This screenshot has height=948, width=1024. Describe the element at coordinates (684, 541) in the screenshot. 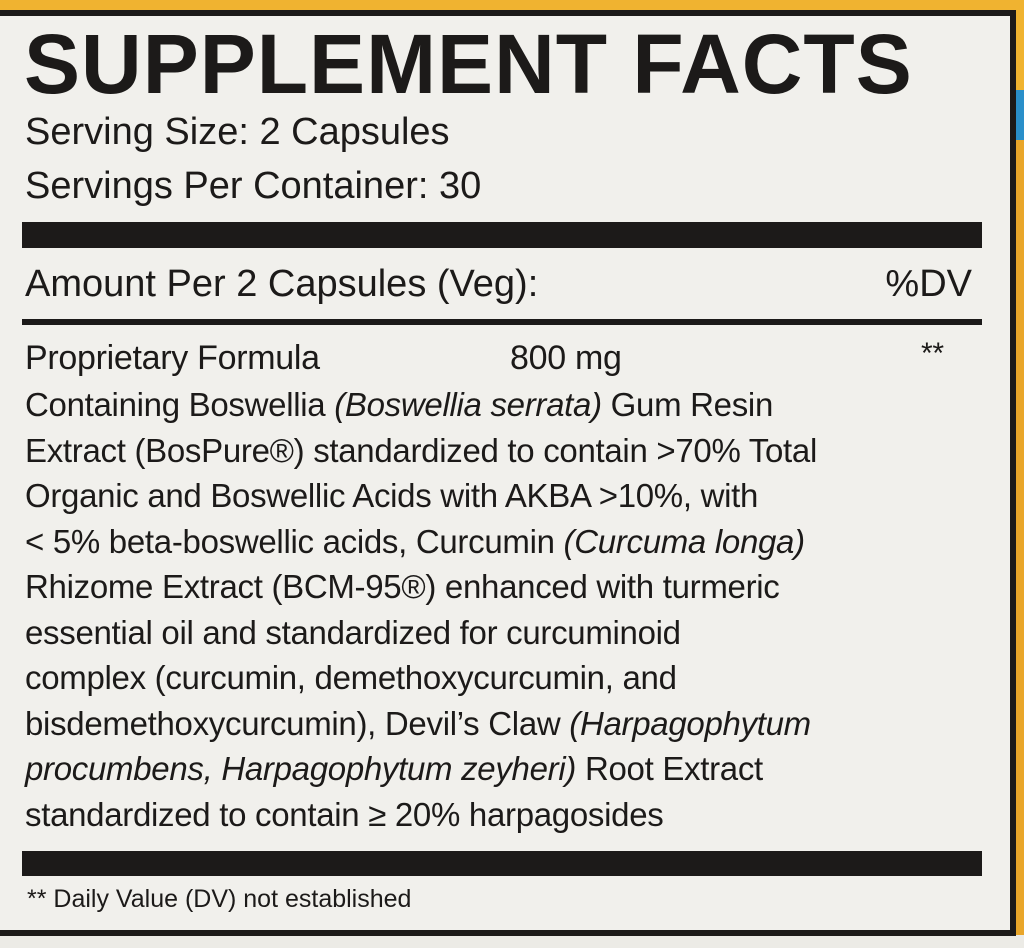

I see `botanical-name: (Curcuma longa)` at that location.